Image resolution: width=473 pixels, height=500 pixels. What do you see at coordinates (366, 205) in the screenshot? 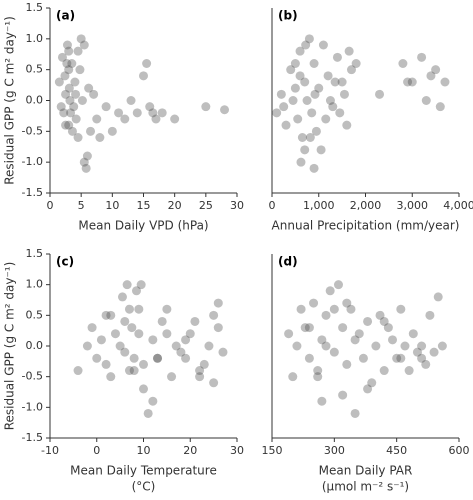
I see `x-tick-label: 2,000` at bounding box center [366, 205].